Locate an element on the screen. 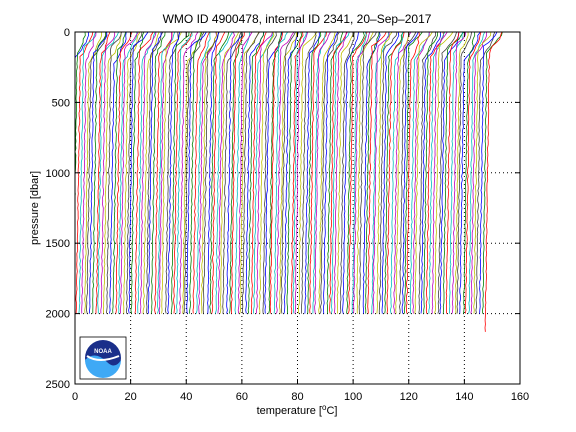  y-tick-label: 1000 is located at coordinates (58, 174).